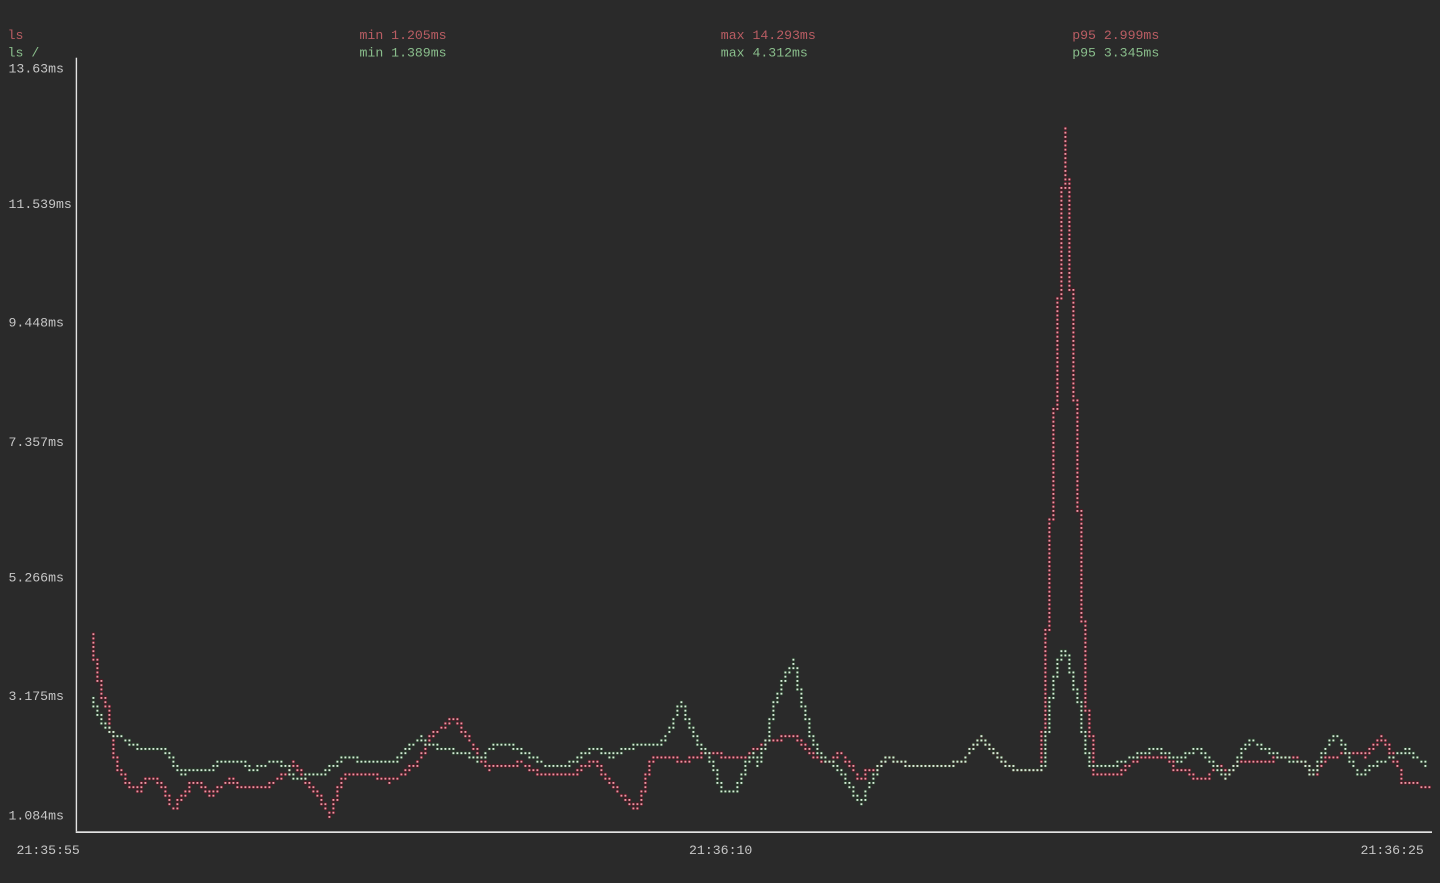 The height and width of the screenshot is (883, 1440). I want to click on svg-text: max 4.312ms, so click(764, 52).